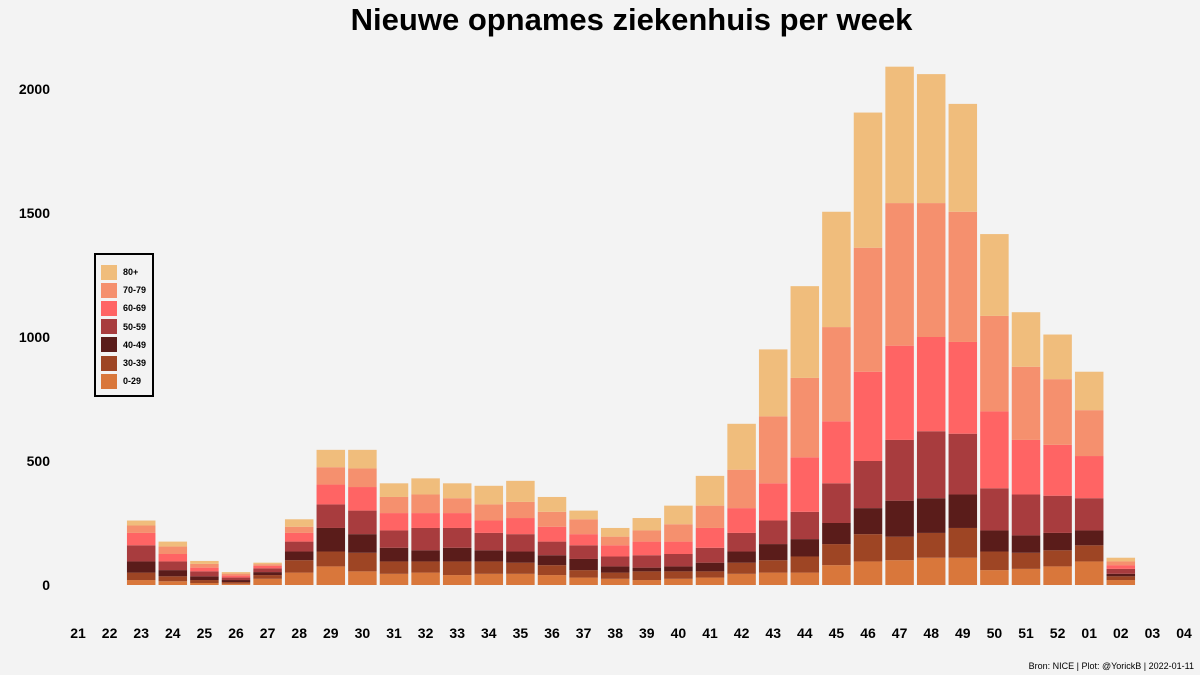 Image resolution: width=1200 pixels, height=675 pixels. What do you see at coordinates (710, 490) in the screenshot?
I see `bar-segment-80+-week-41` at bounding box center [710, 490].